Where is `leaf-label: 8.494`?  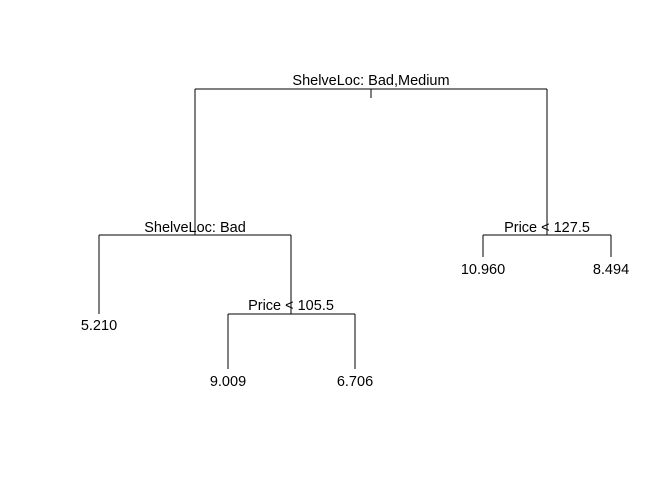
leaf-label: 8.494 is located at coordinates (611, 270).